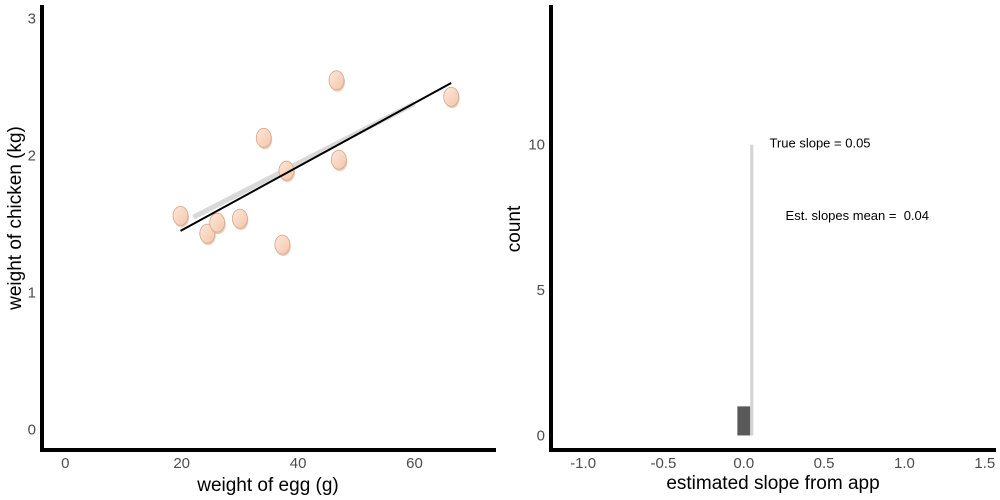  I want to click on histogram-x-tick-labels: -1.0 -0.5 0.0 0.5 1.0 1.5, so click(782, 463).